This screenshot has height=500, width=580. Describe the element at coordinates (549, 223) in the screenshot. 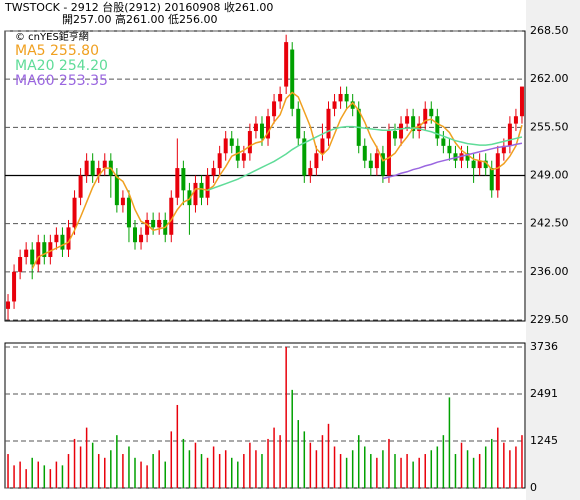

I see `y-tick-label: 242.50` at that location.